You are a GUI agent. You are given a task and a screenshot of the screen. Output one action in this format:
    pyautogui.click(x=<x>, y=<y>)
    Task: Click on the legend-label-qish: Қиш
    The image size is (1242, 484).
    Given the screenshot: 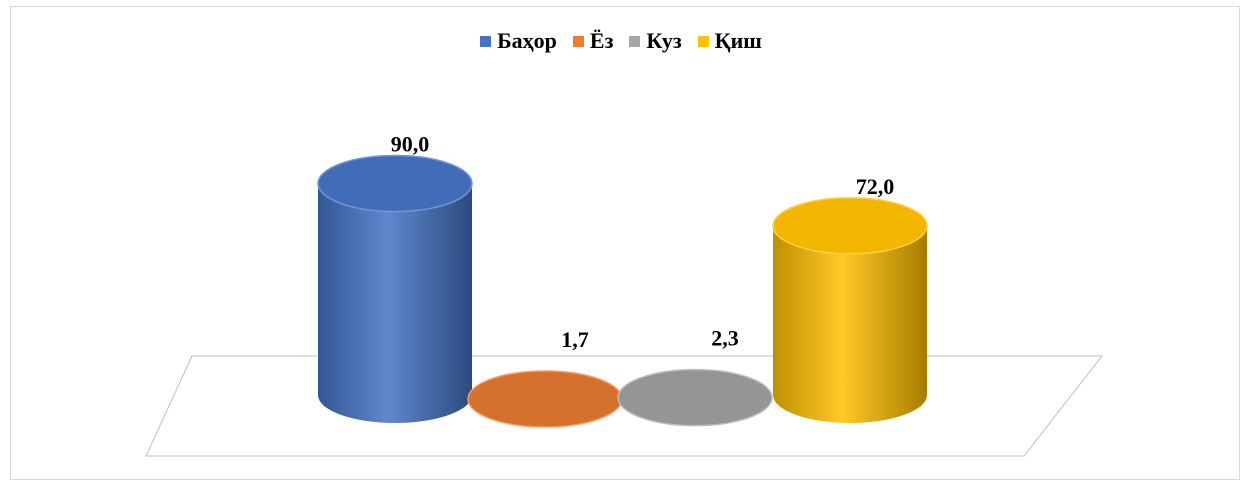 What is the action you would take?
    pyautogui.click(x=738, y=40)
    